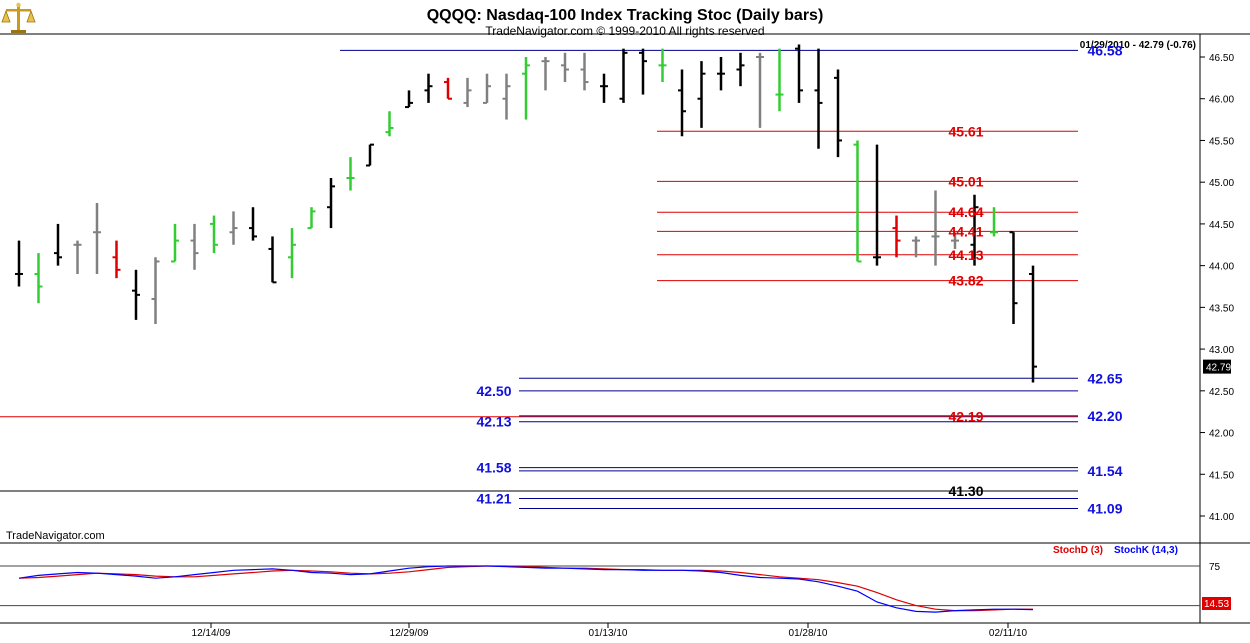 The image size is (1250, 643). Describe the element at coordinates (608, 633) in the screenshot. I see `x-tick-label: 01/13/10` at that location.